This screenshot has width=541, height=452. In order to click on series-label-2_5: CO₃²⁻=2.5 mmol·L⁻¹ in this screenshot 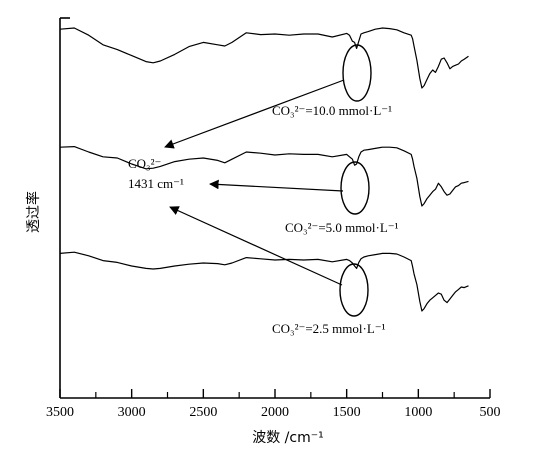, I will do `click(329, 328)`.